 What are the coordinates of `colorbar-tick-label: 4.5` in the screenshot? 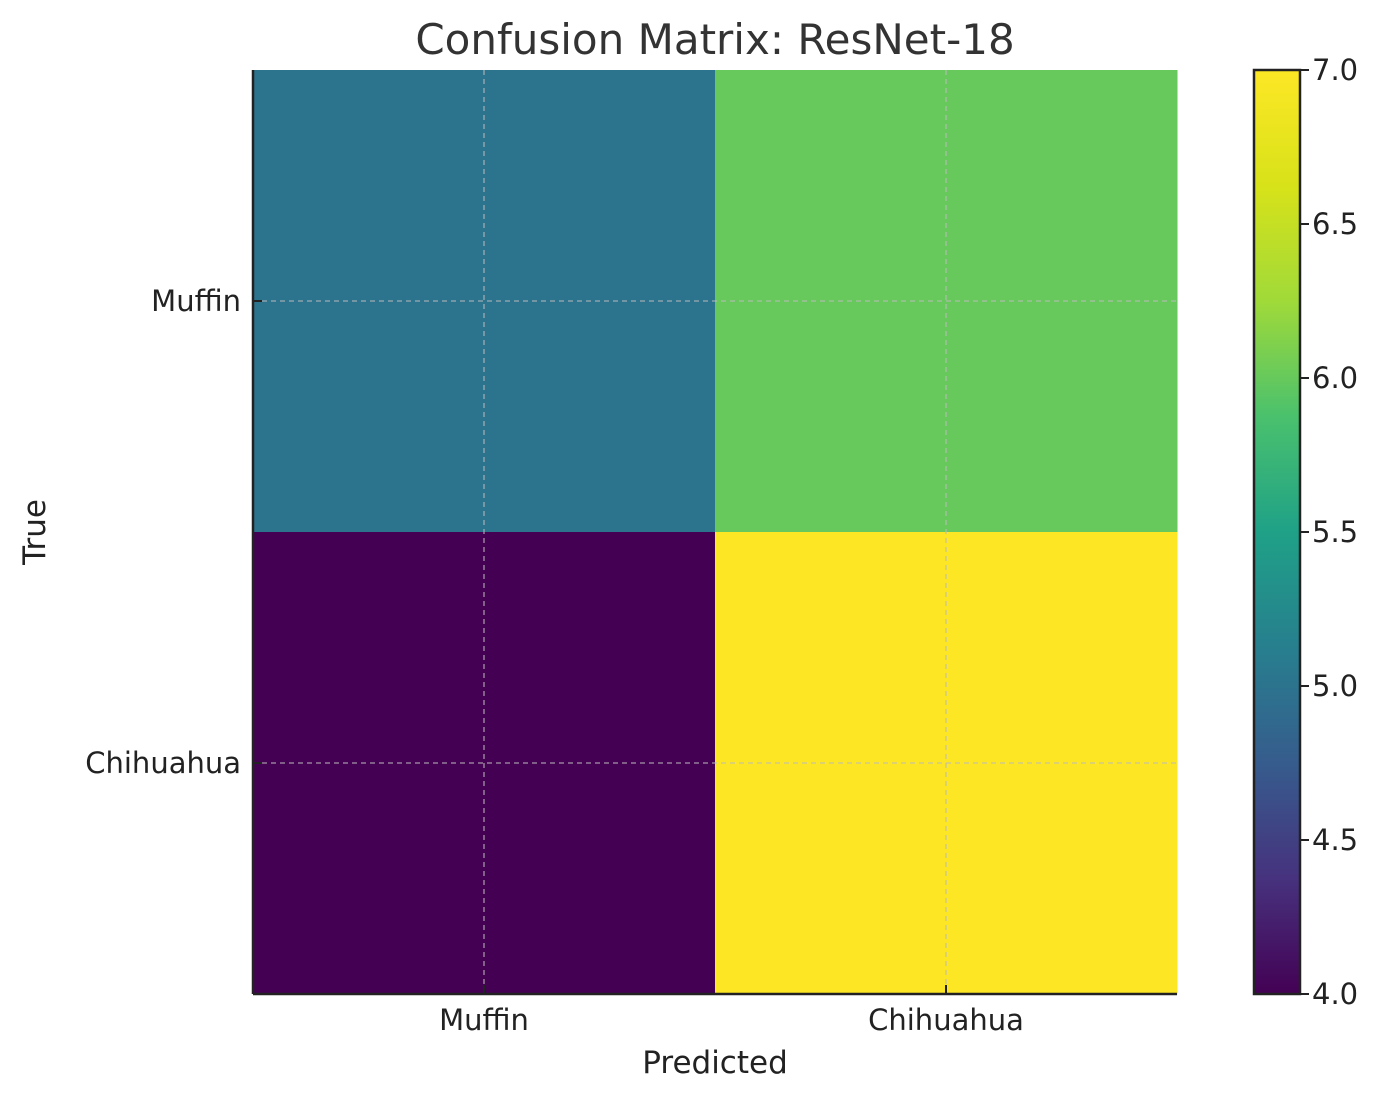 It's located at (1335, 840).